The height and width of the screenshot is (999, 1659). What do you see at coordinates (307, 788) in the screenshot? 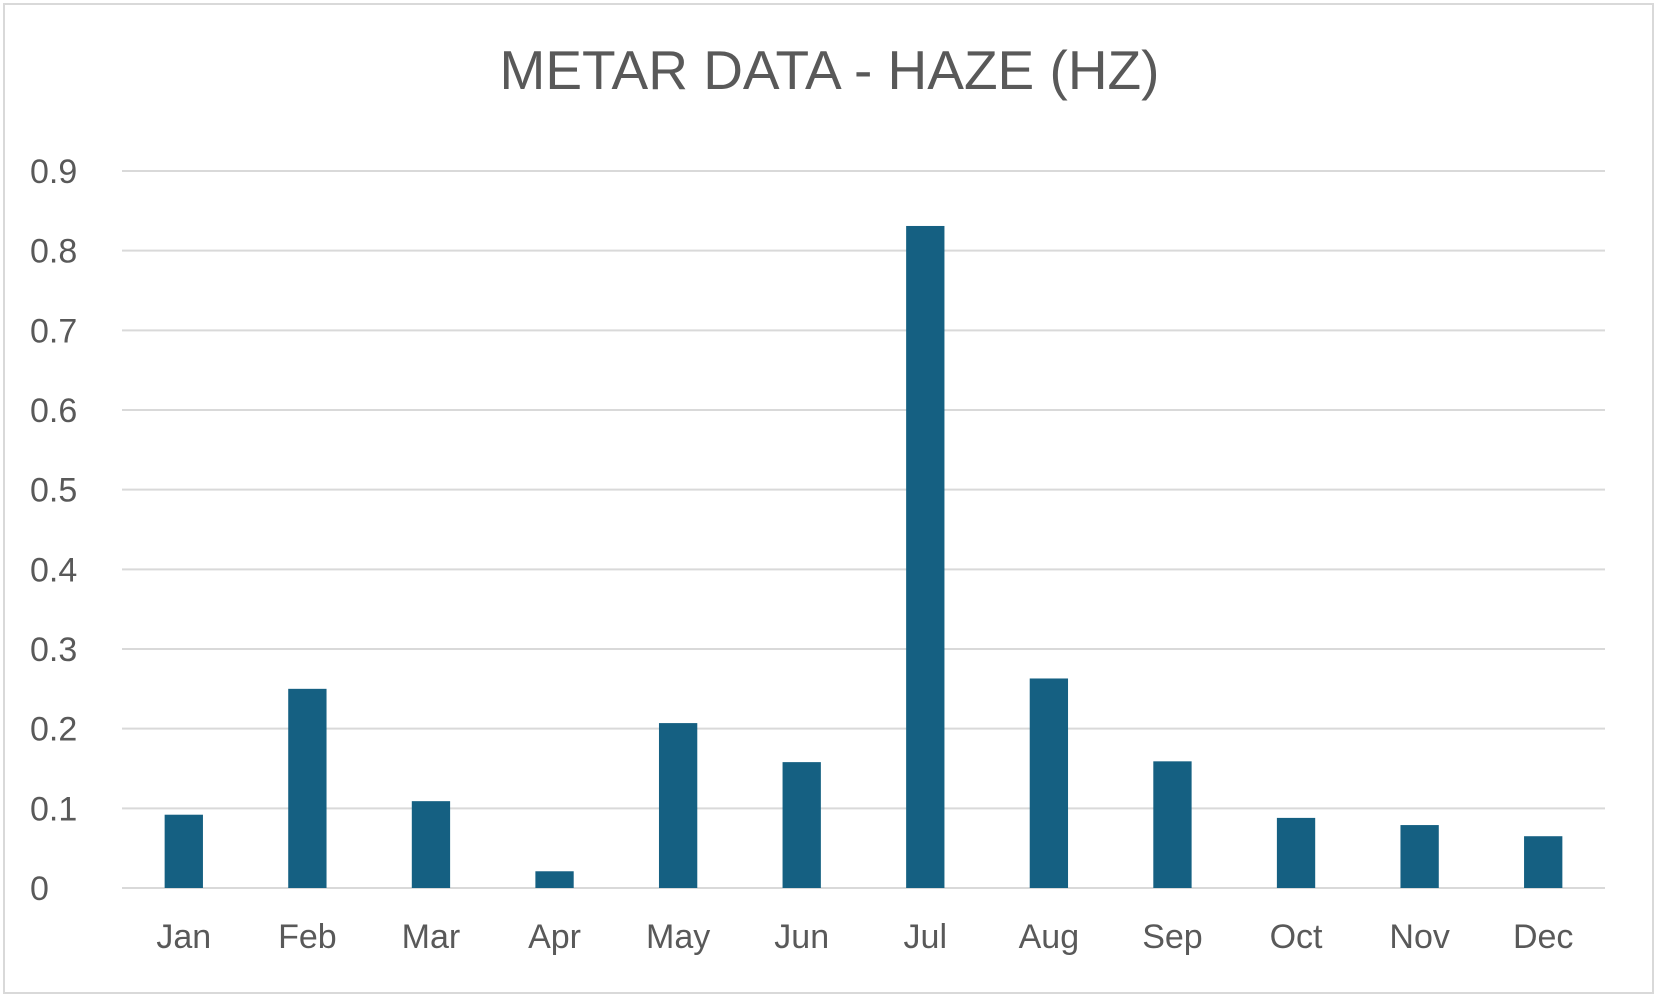
I see `bar-feb` at bounding box center [307, 788].